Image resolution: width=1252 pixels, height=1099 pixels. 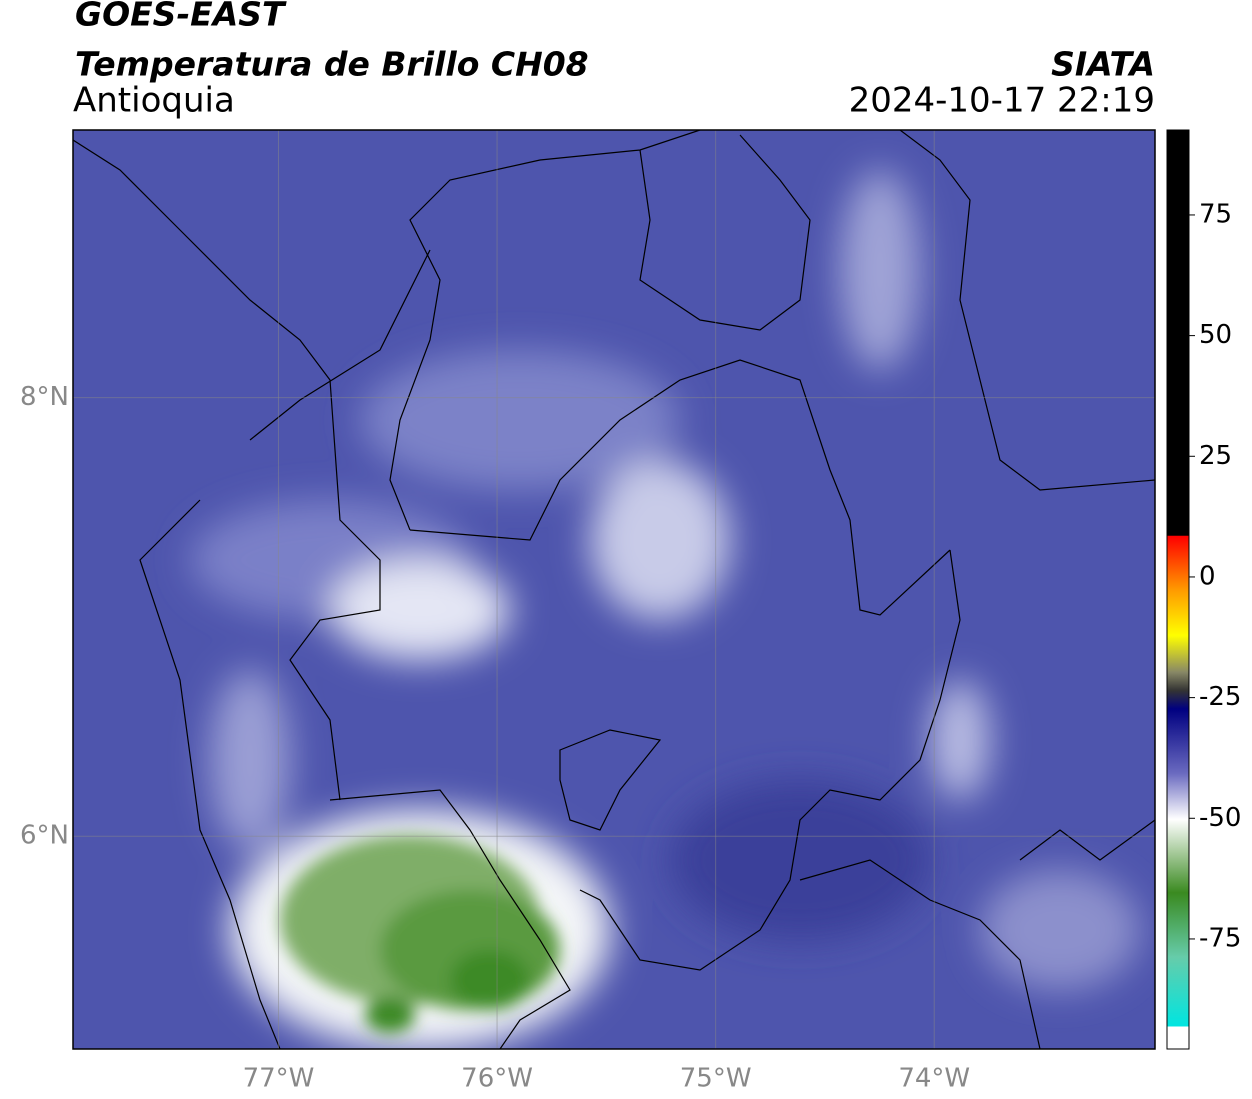 I want to click on colorbar, so click(x=1178, y=589).